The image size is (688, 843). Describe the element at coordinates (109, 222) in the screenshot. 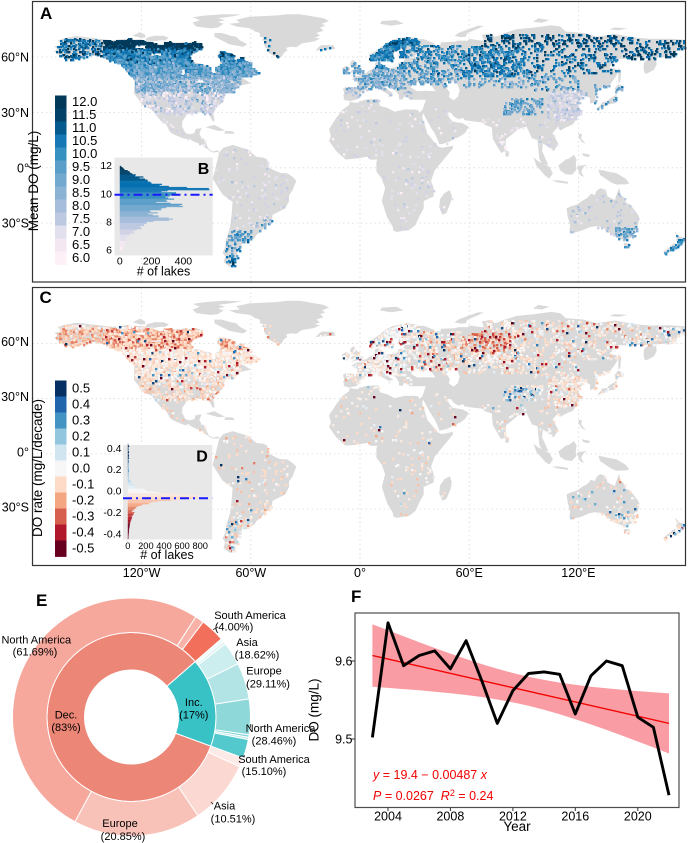

I see `svg-text: 8` at that location.